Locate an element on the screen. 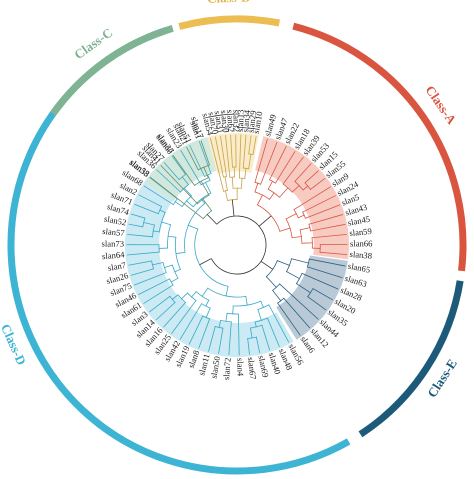  leaf-label: slan30 is located at coordinates (225, 121).